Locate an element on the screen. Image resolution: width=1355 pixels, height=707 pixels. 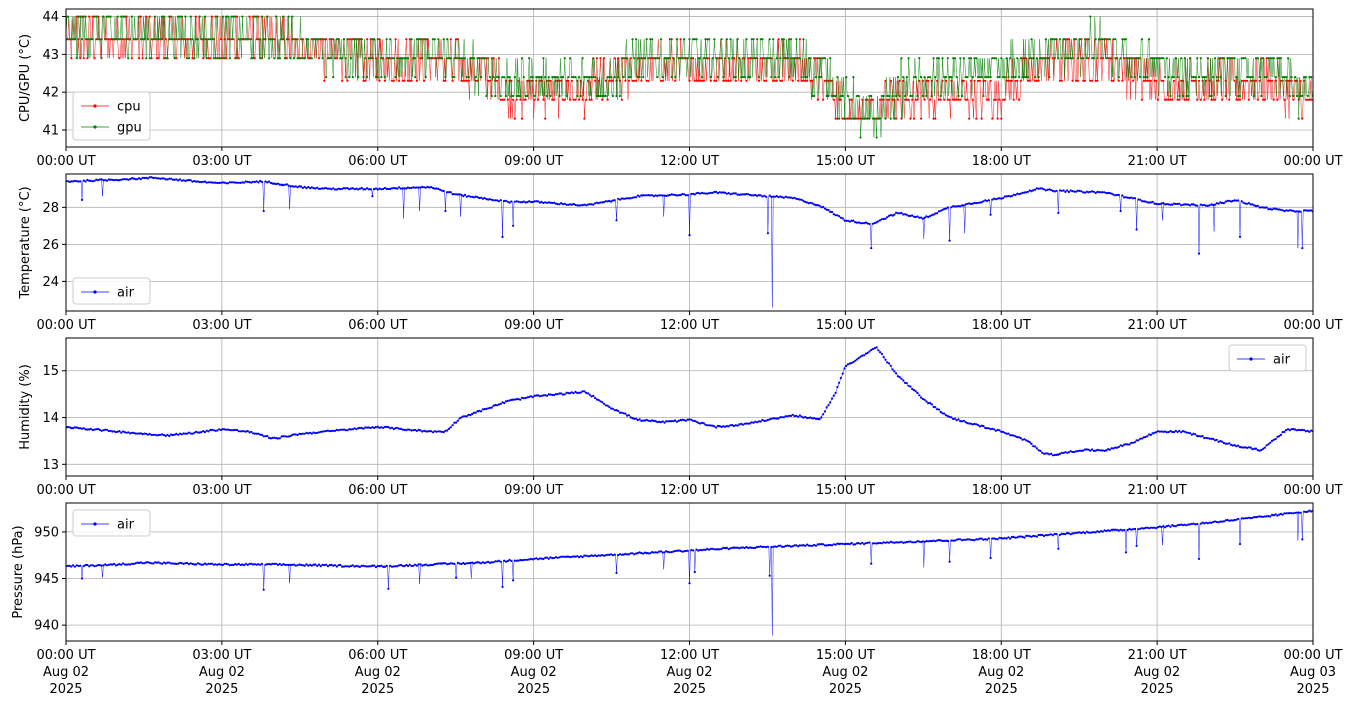
y-tick-label: 42 is located at coordinates (50, 93).